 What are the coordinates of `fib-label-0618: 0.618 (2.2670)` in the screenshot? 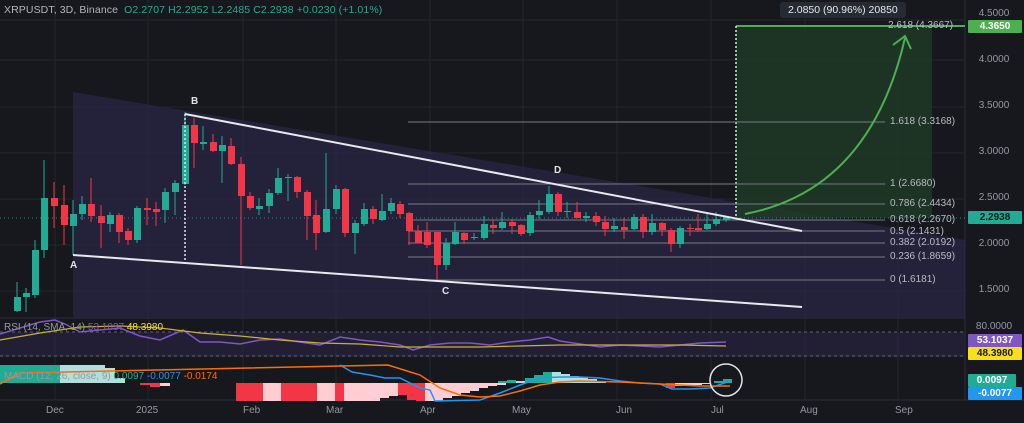 It's located at (923, 219).